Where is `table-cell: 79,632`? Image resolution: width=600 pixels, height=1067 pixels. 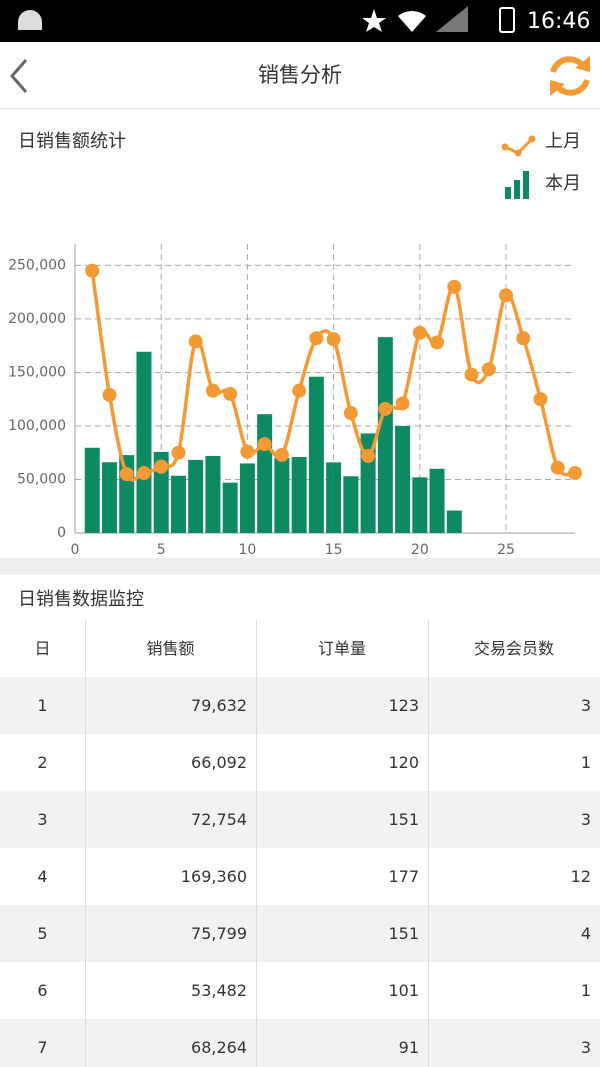
table-cell: 79,632 is located at coordinates (219, 705).